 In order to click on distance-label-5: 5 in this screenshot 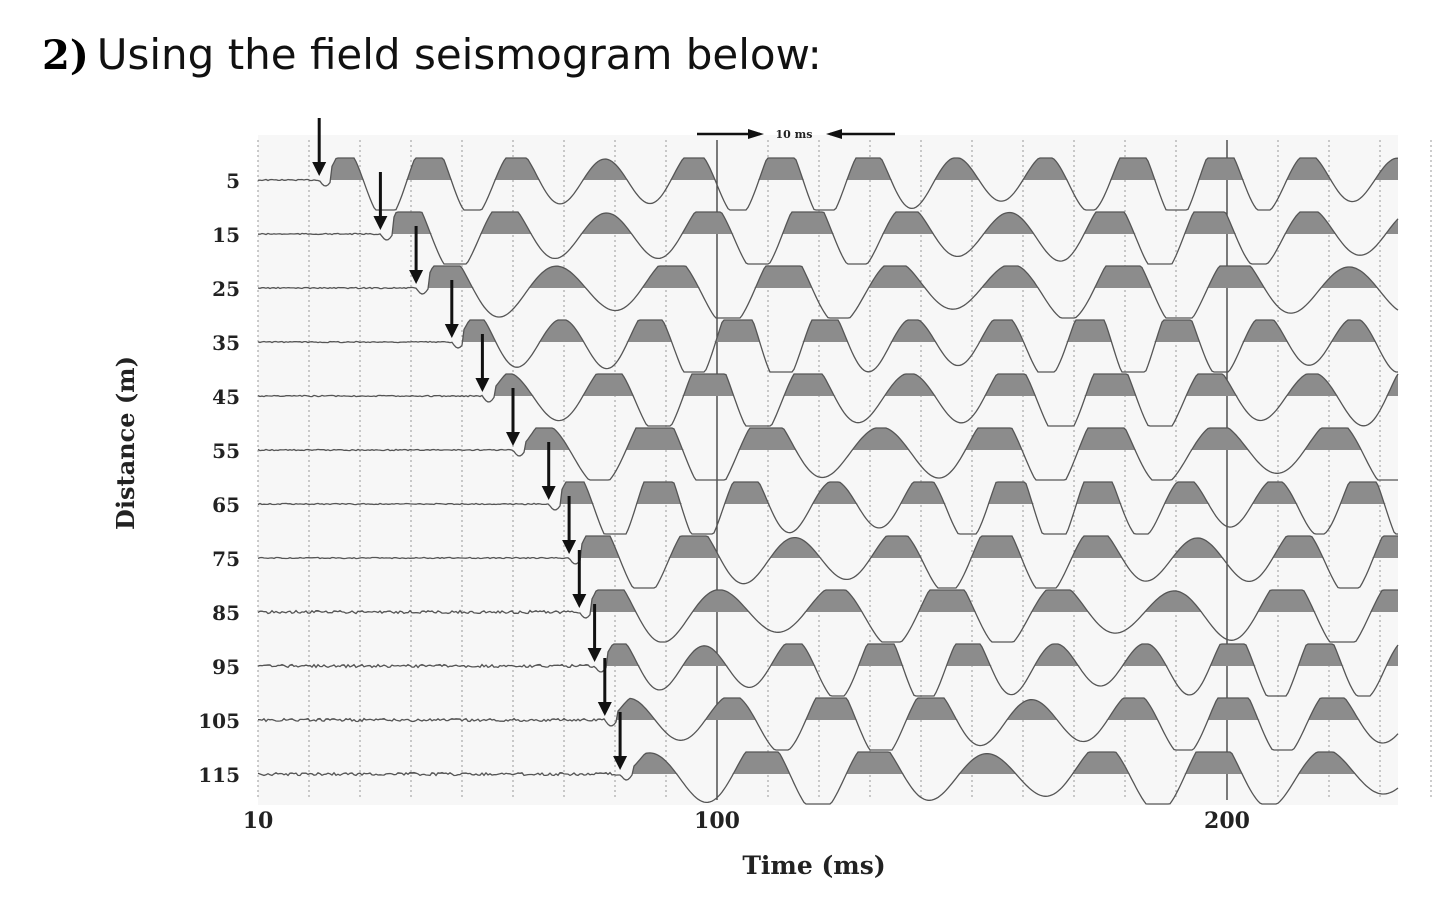, I will do `click(233, 181)`.